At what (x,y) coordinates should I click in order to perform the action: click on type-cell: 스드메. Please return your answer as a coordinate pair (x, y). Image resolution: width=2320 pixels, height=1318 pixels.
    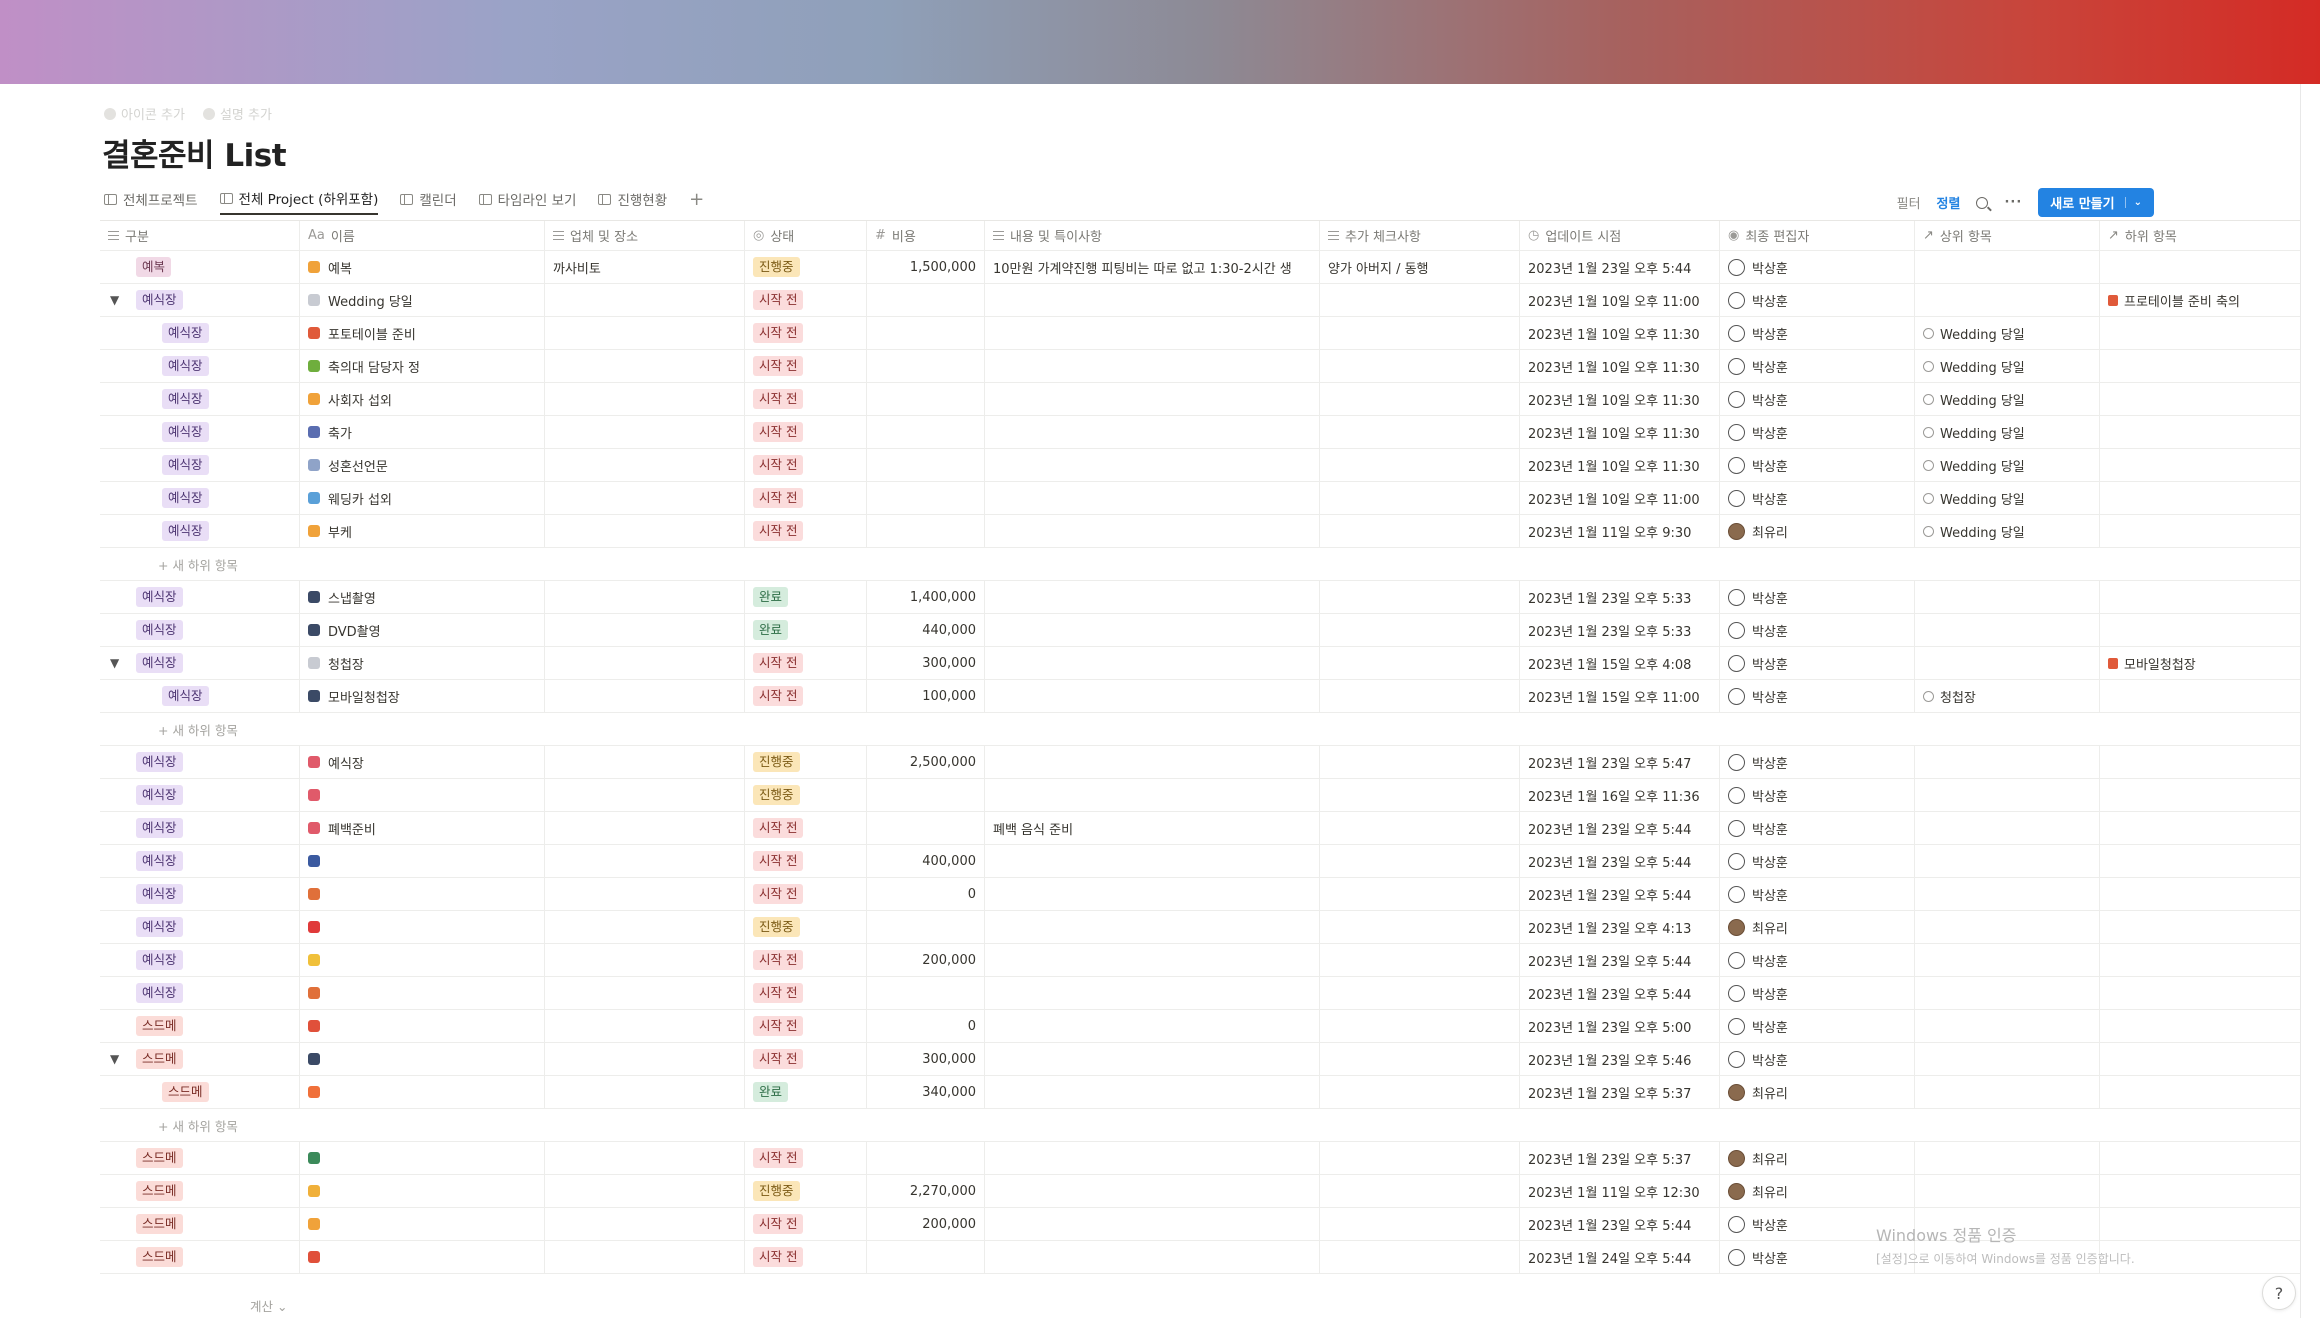
    Looking at the image, I should click on (200, 1092).